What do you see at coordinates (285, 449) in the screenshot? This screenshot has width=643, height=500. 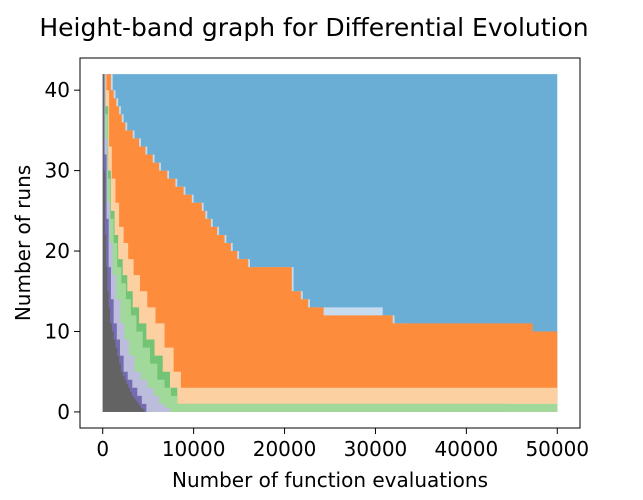 I see `x-tick-label: 20000` at bounding box center [285, 449].